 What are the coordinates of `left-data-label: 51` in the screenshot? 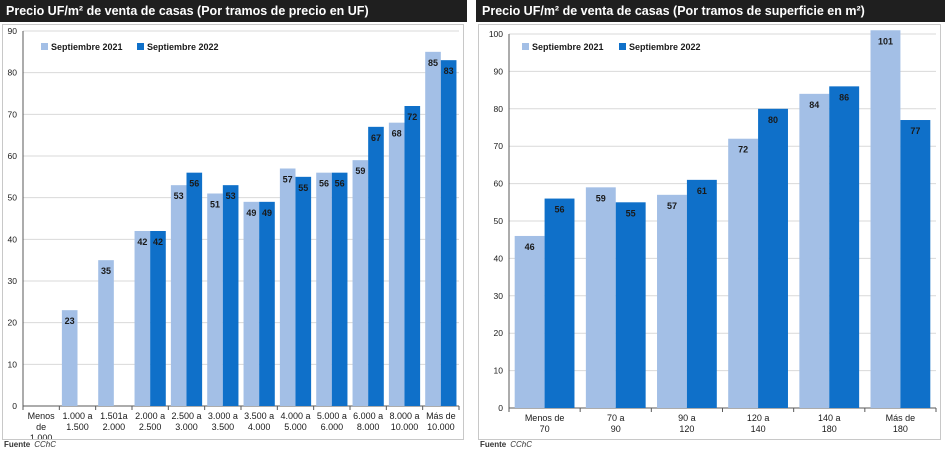 It's located at (215, 205).